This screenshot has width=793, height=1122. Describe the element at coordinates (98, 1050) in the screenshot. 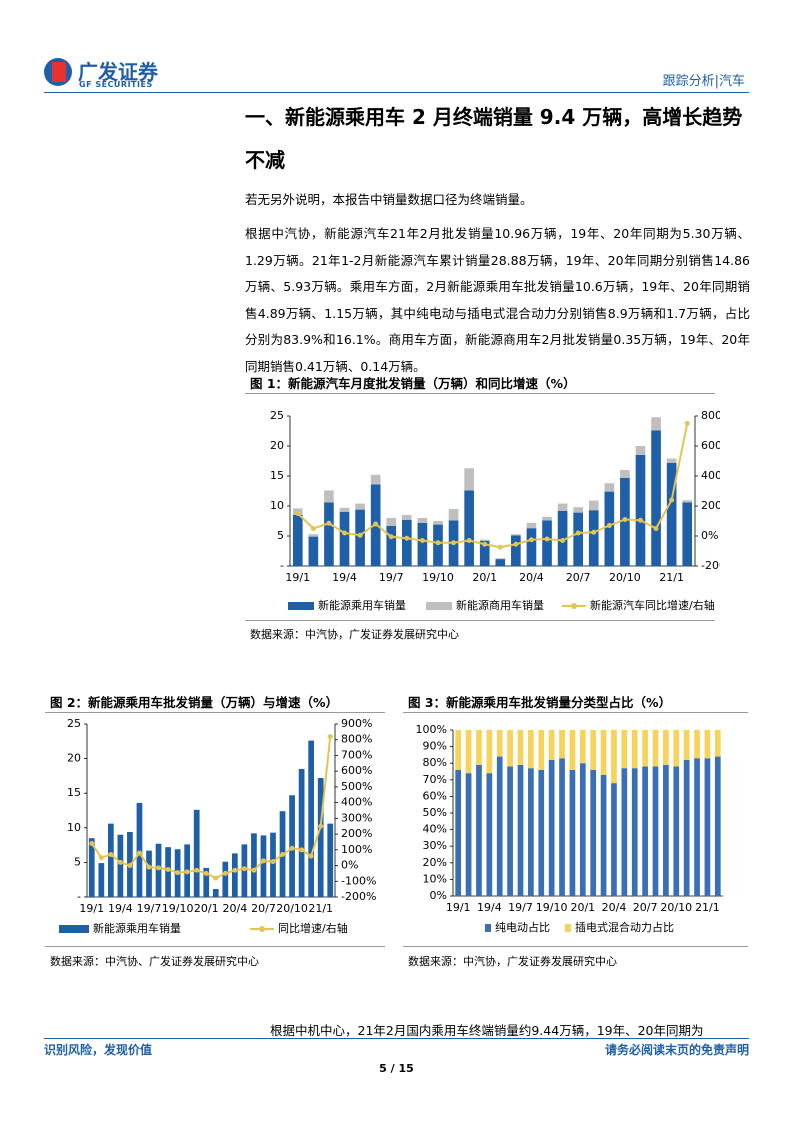

I see `footer-left: 识别风险，发现价值` at that location.